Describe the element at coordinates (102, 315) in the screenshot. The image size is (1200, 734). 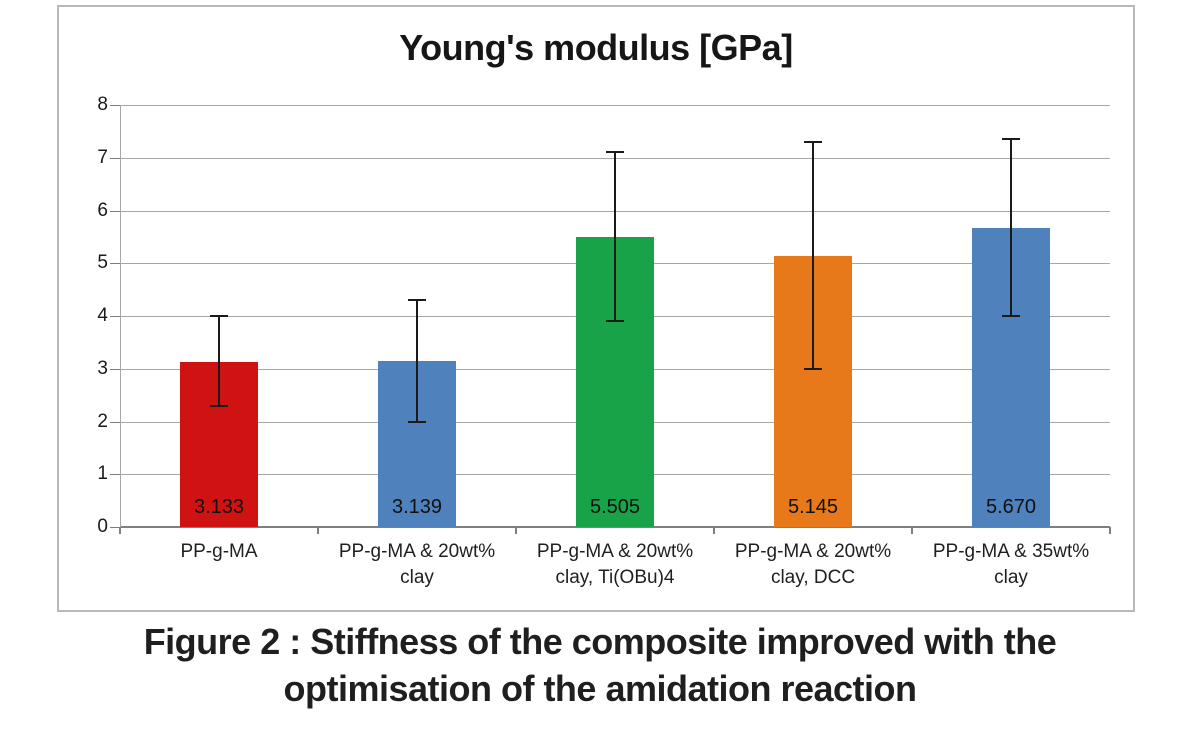
I see `y-tick-label: 4` at that location.